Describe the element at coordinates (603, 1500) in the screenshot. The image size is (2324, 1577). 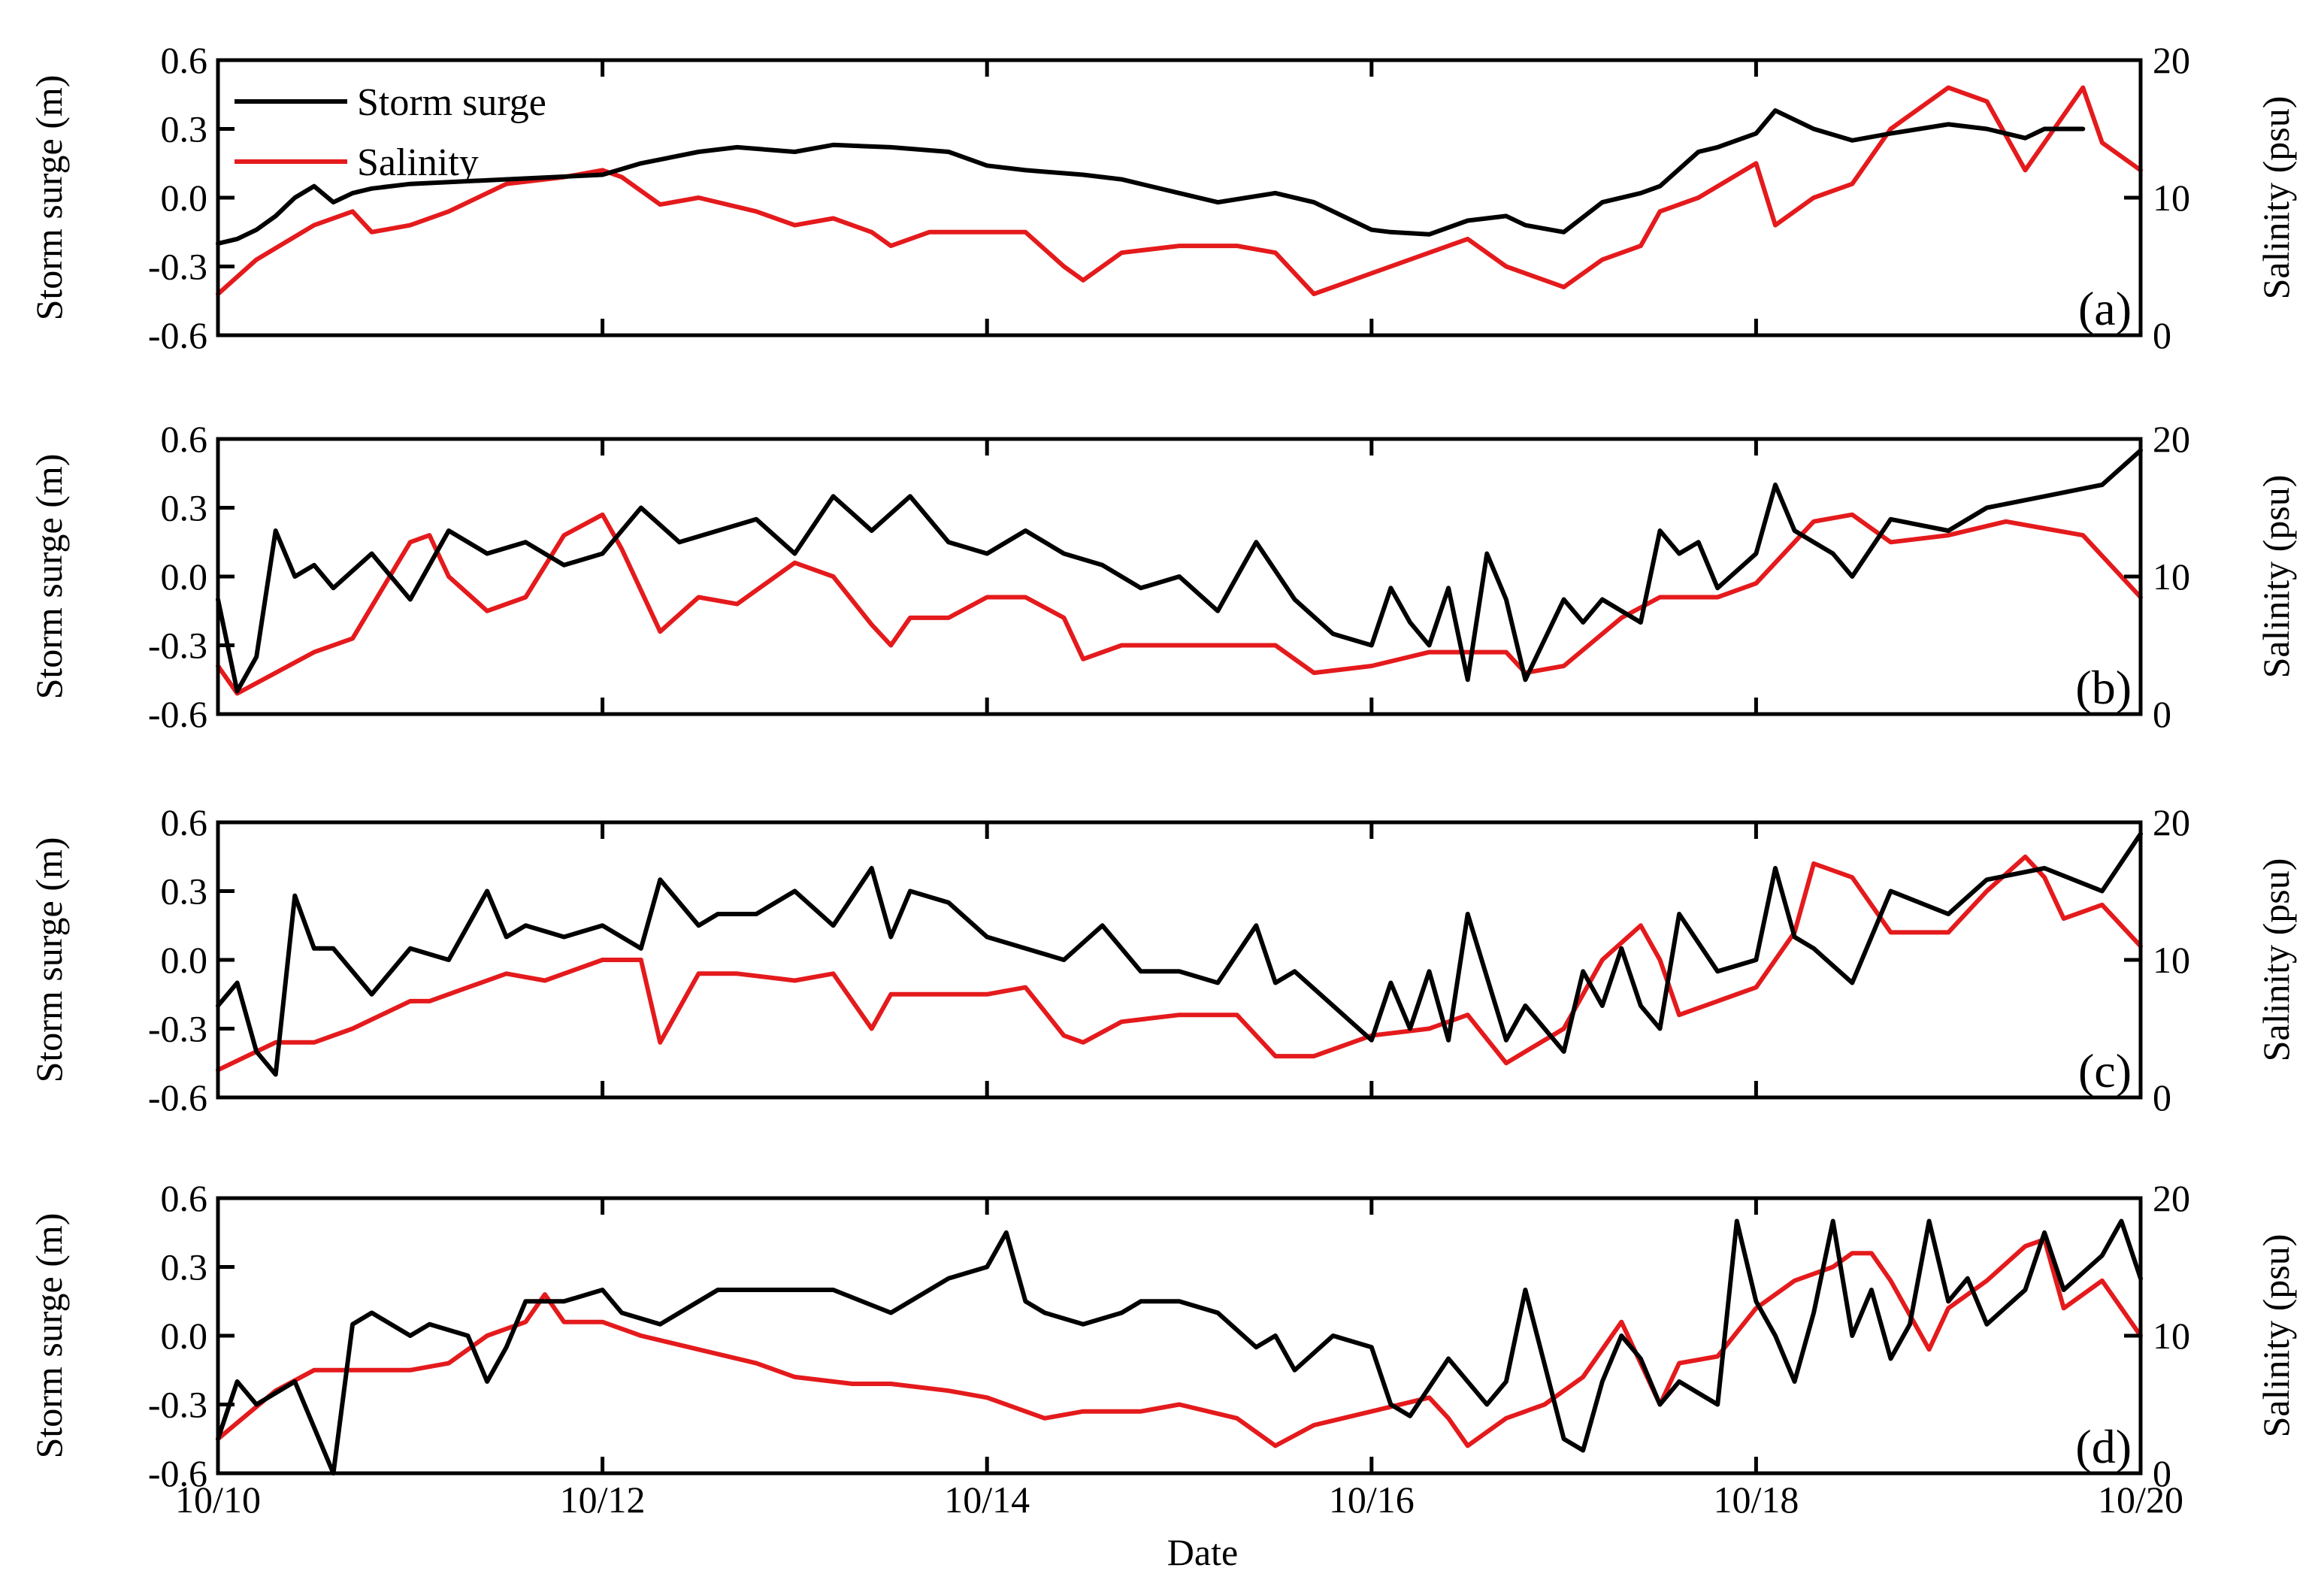
I see `x-tick-label: 10/12` at that location.